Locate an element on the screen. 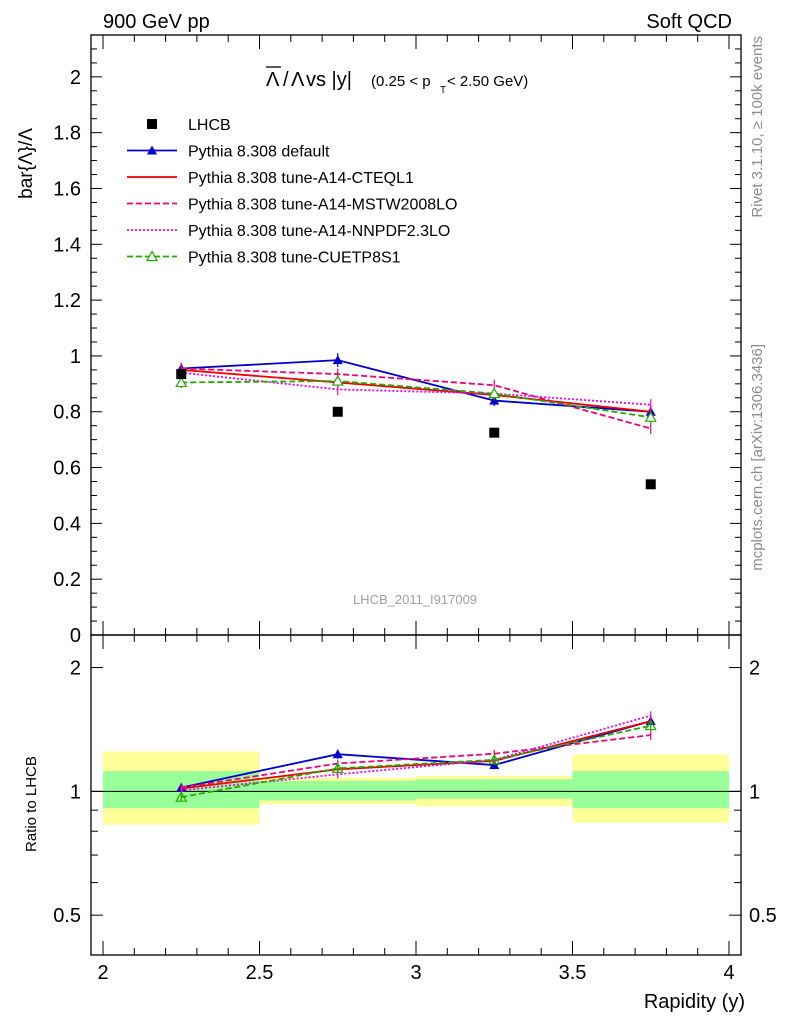  legend-item: Pythia 8.308 tune-A14-CTEQL1 is located at coordinates (270, 178).